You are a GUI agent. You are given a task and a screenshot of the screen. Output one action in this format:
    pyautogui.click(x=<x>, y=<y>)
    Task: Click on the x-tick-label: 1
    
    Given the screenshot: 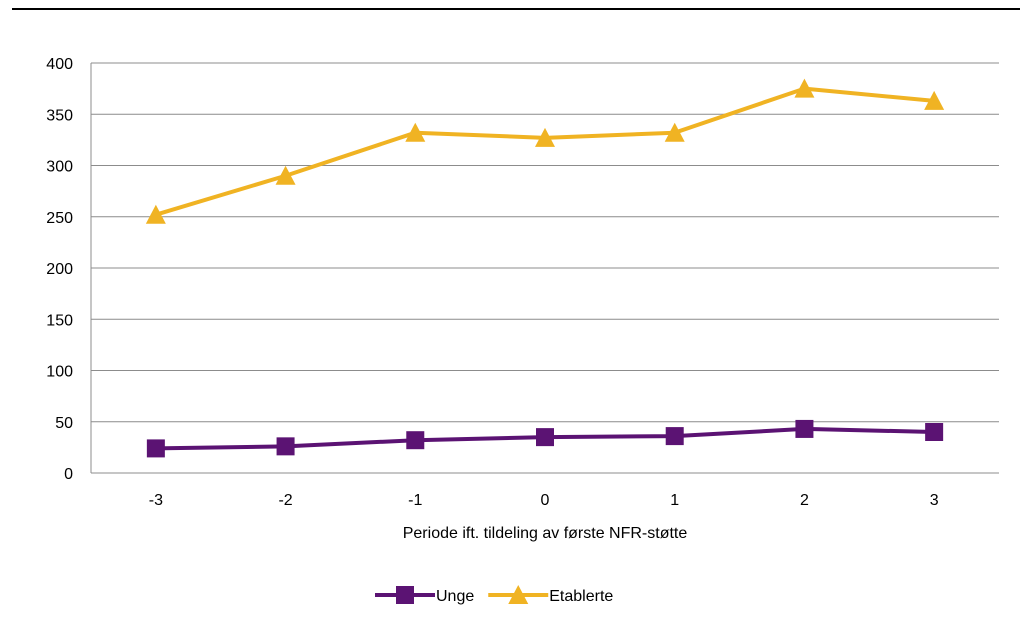 What is the action you would take?
    pyautogui.click(x=674, y=500)
    